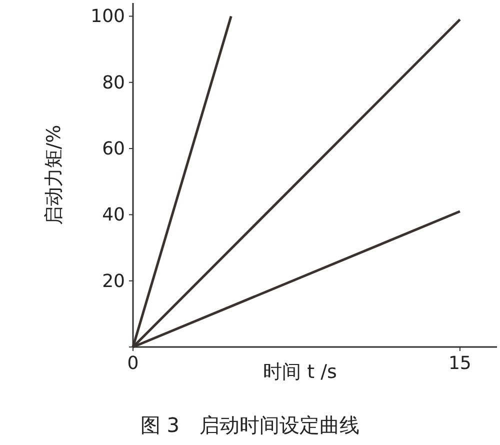 This screenshot has height=445, width=500. Describe the element at coordinates (113, 281) in the screenshot. I see `y-tick-label: 20` at that location.